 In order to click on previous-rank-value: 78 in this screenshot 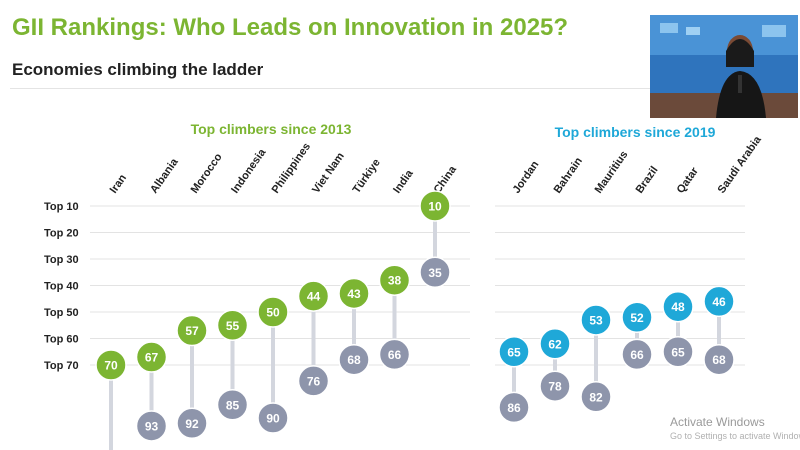, I will do `click(555, 387)`.